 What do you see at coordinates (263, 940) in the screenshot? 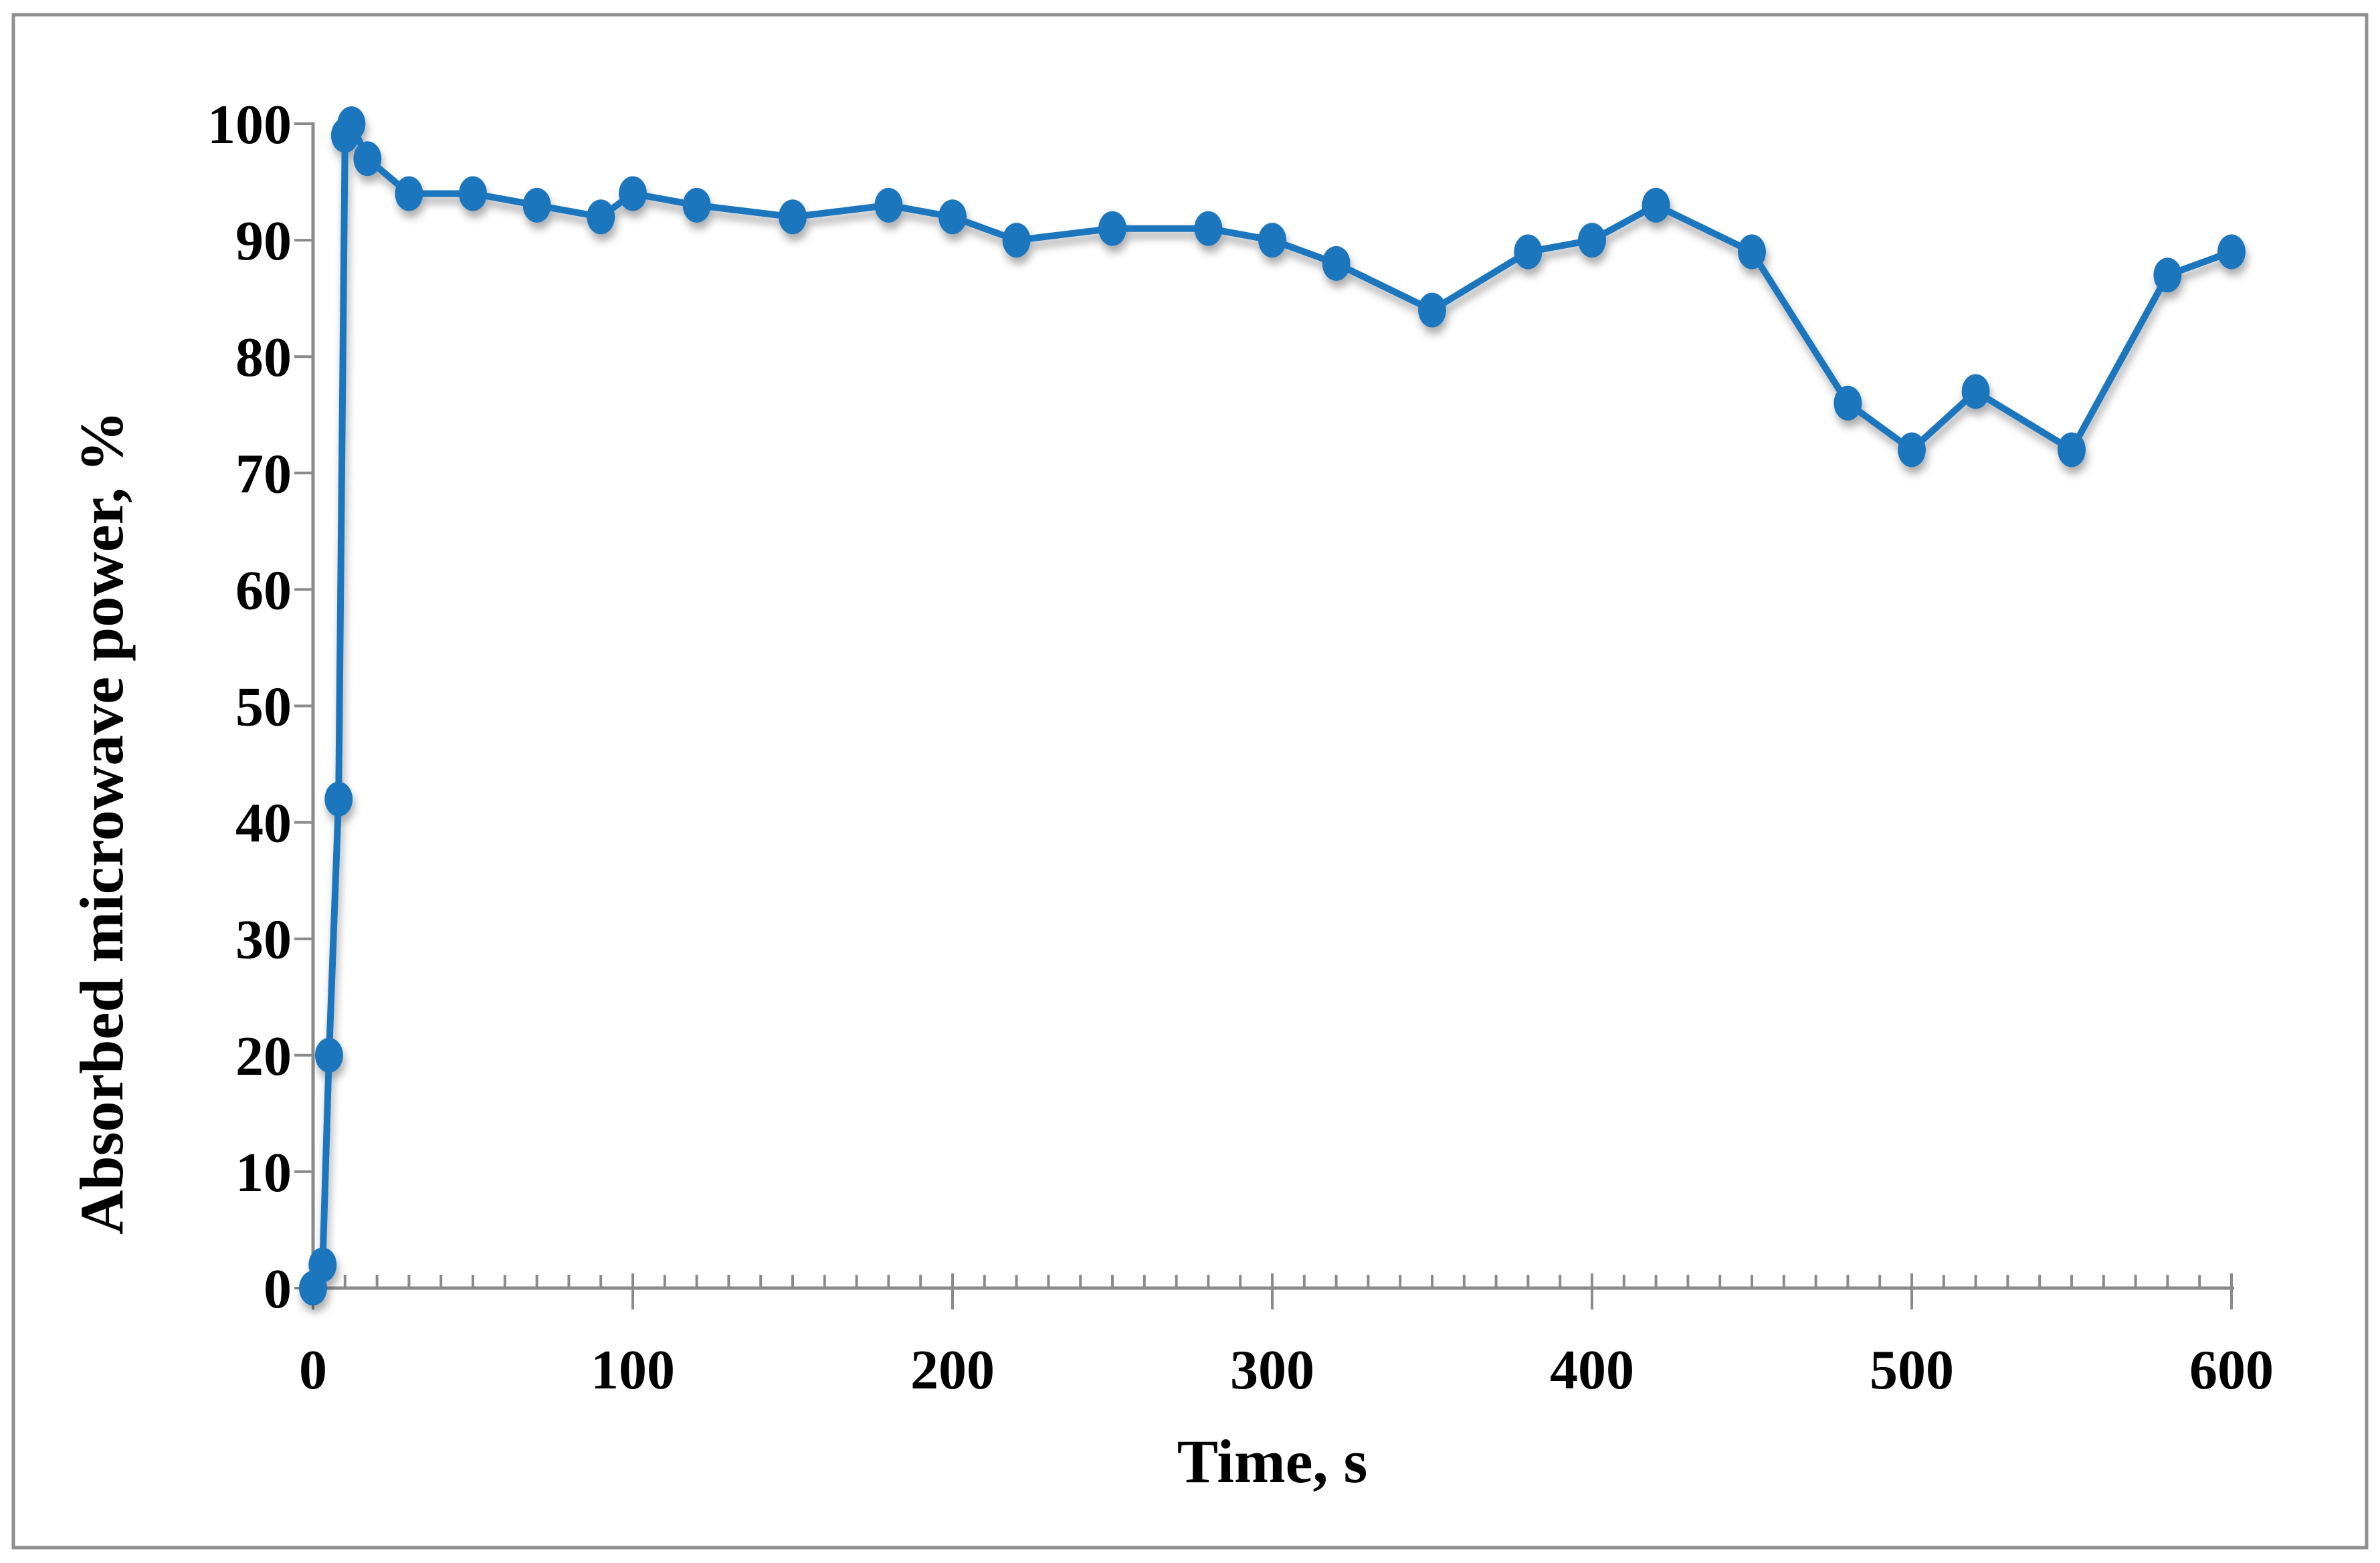
I see `y-tick-label: 30` at bounding box center [263, 940].